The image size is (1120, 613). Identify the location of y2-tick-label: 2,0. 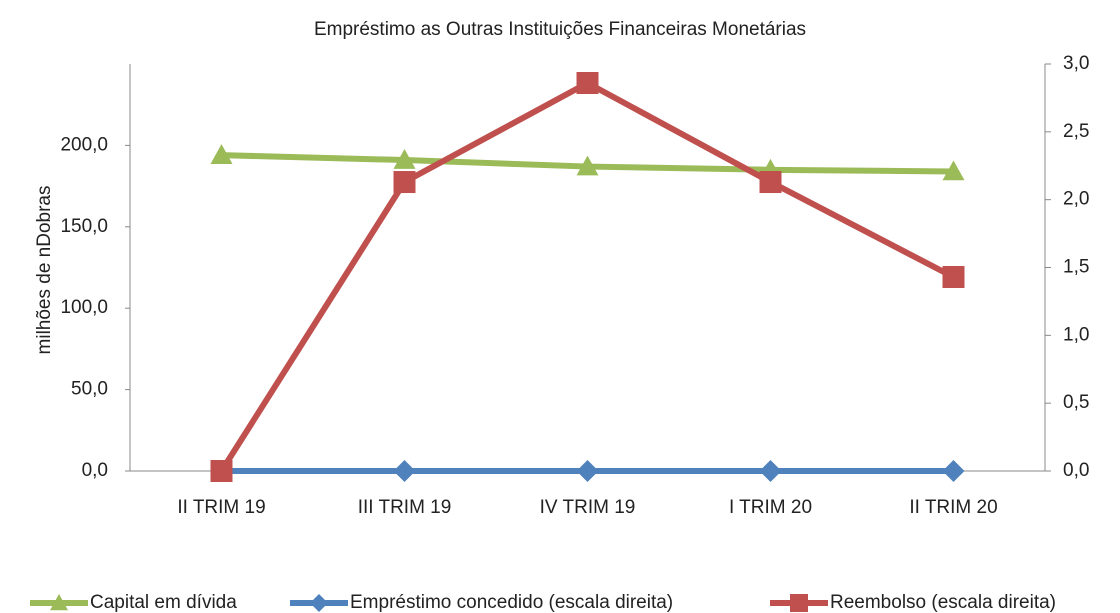
(1076, 199).